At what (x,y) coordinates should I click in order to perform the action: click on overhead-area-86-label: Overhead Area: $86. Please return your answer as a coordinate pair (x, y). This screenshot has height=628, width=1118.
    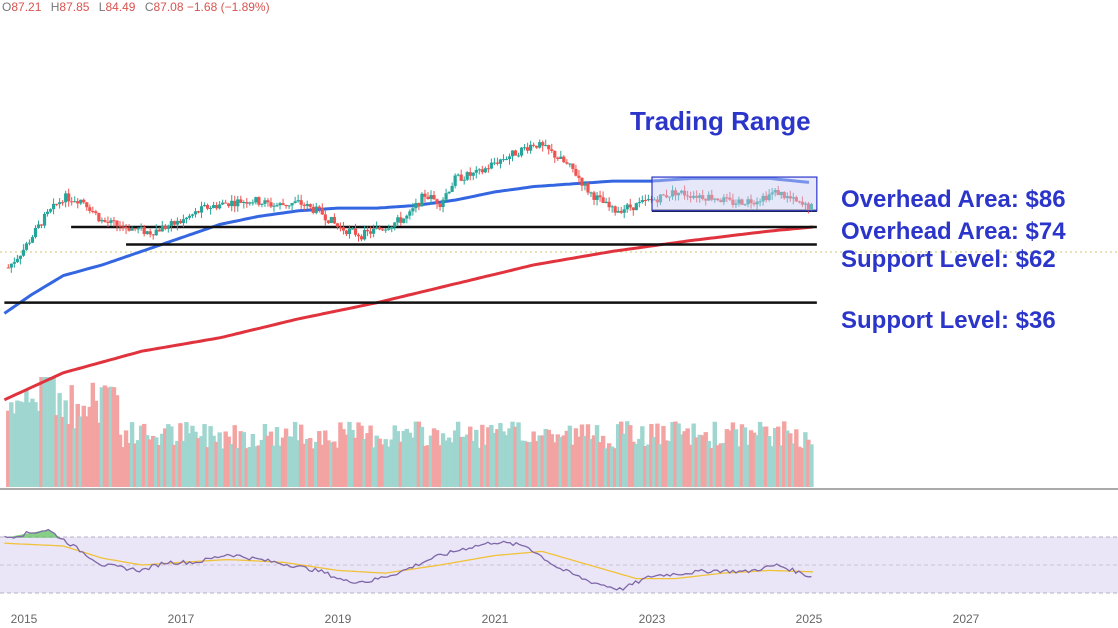
    Looking at the image, I should click on (953, 199).